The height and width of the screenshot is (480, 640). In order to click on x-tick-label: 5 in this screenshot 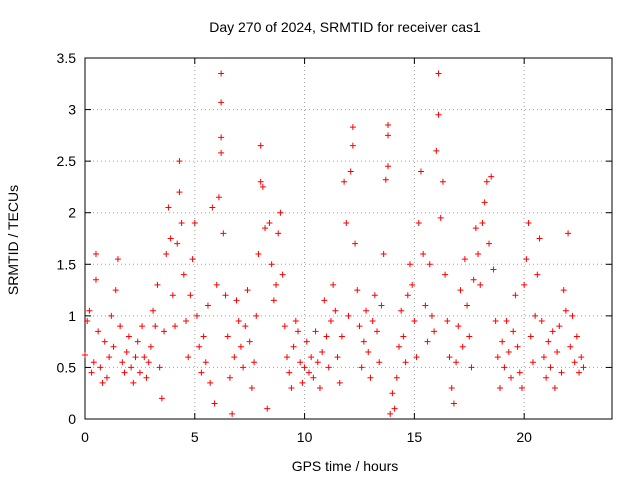, I will do `click(195, 437)`.